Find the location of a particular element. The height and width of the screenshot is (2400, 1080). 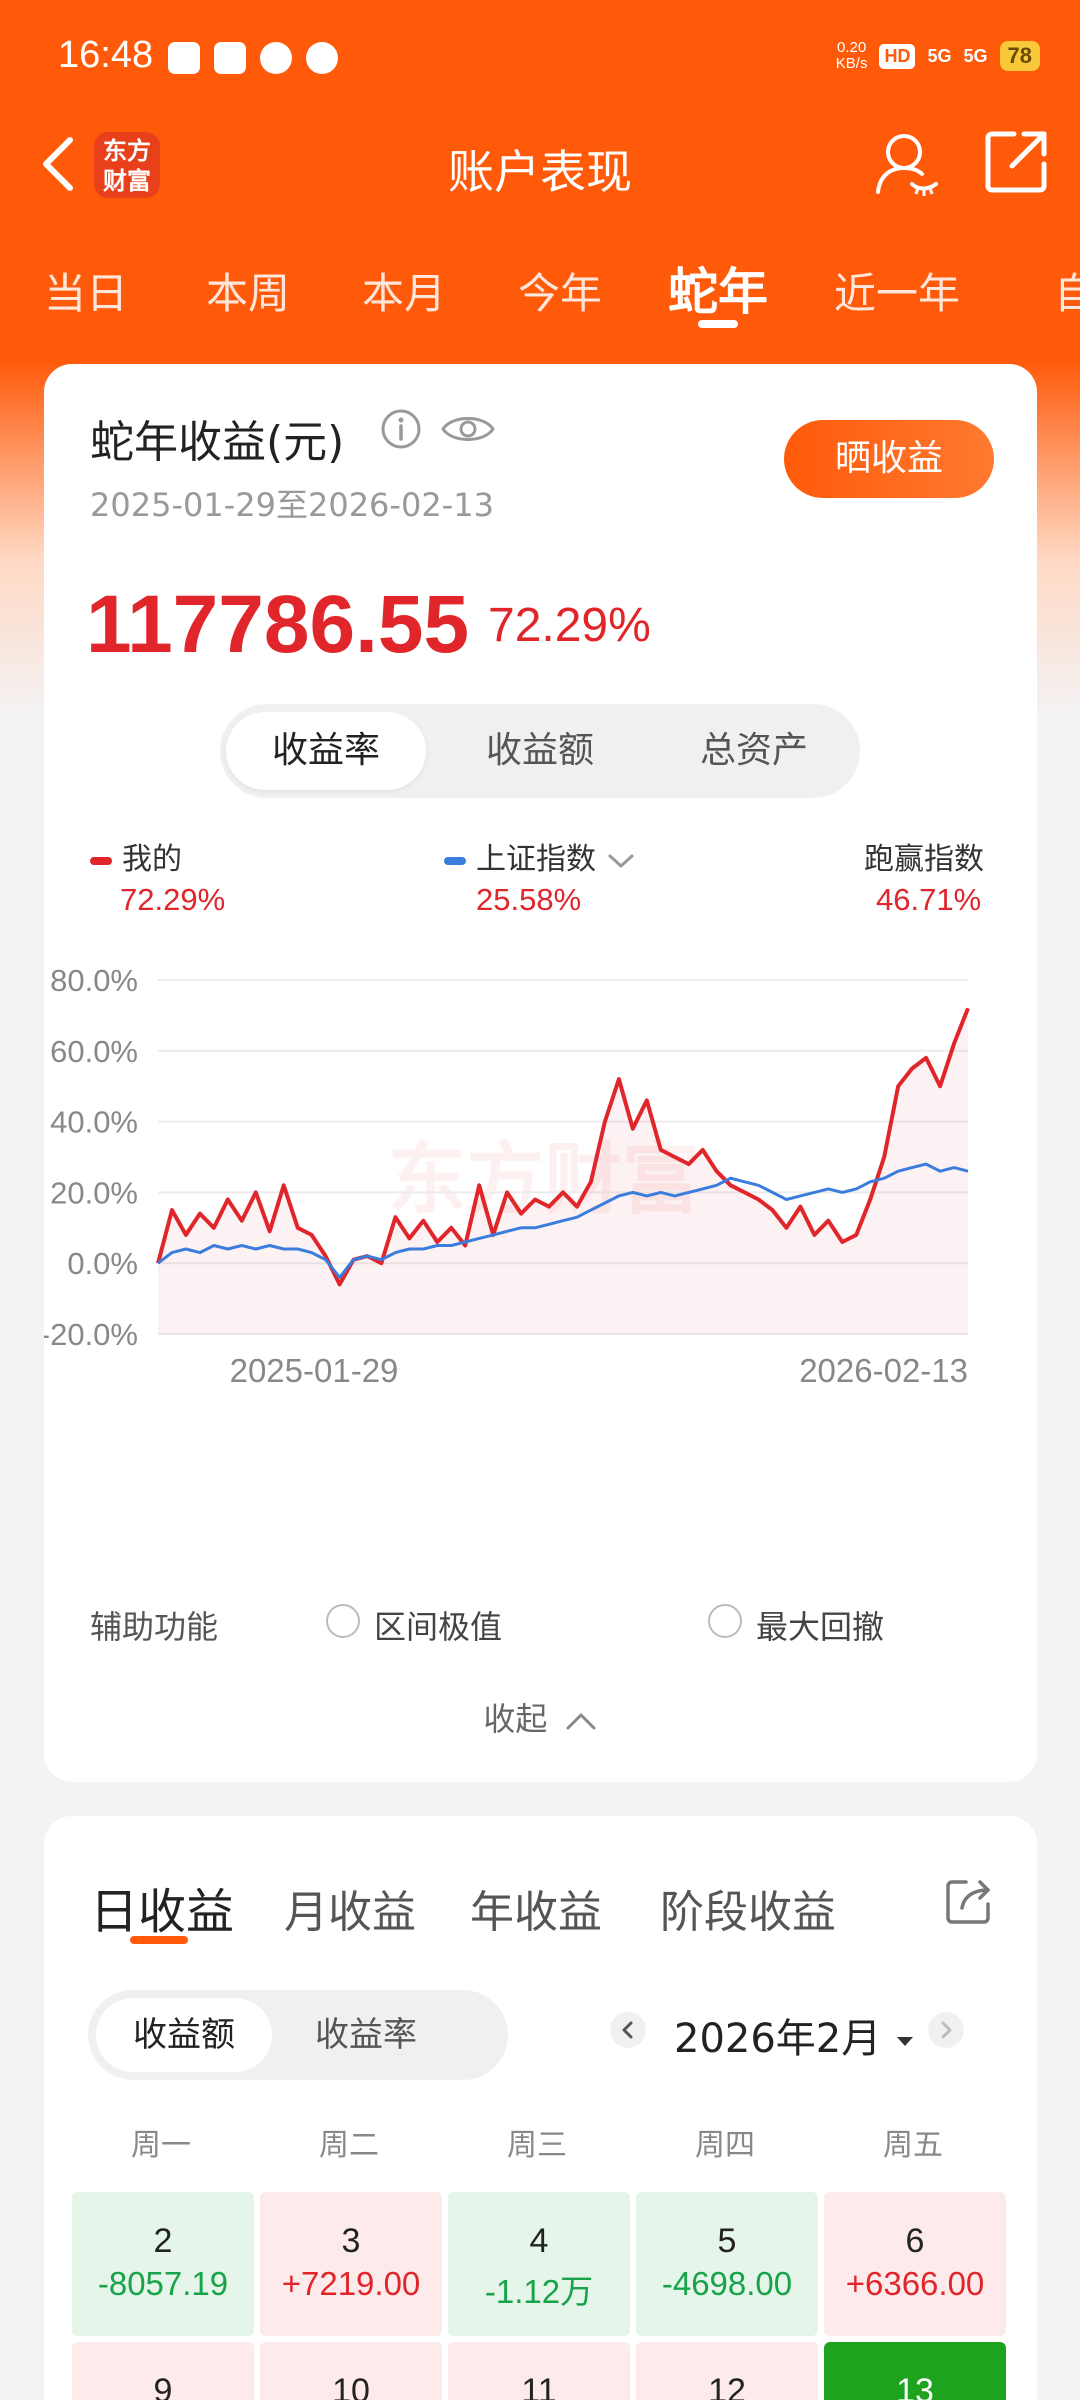

calendar-day-cell: 12 is located at coordinates (727, 2371).